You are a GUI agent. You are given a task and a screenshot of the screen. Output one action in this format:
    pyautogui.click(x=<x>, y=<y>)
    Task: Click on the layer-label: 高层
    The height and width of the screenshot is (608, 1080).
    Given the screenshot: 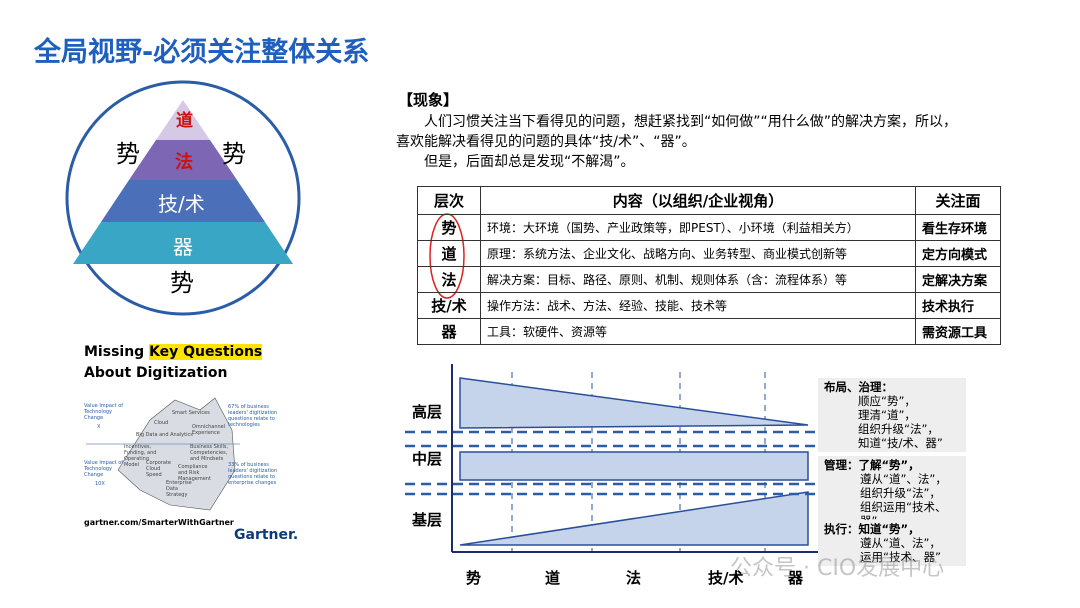 What is the action you would take?
    pyautogui.click(x=427, y=412)
    